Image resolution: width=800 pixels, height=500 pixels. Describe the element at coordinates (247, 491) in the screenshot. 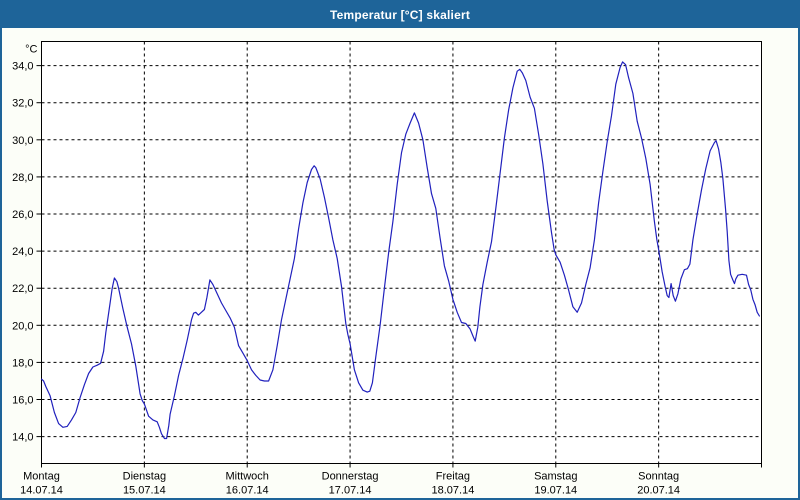

I see `day-date-label: 16.07.14` at that location.